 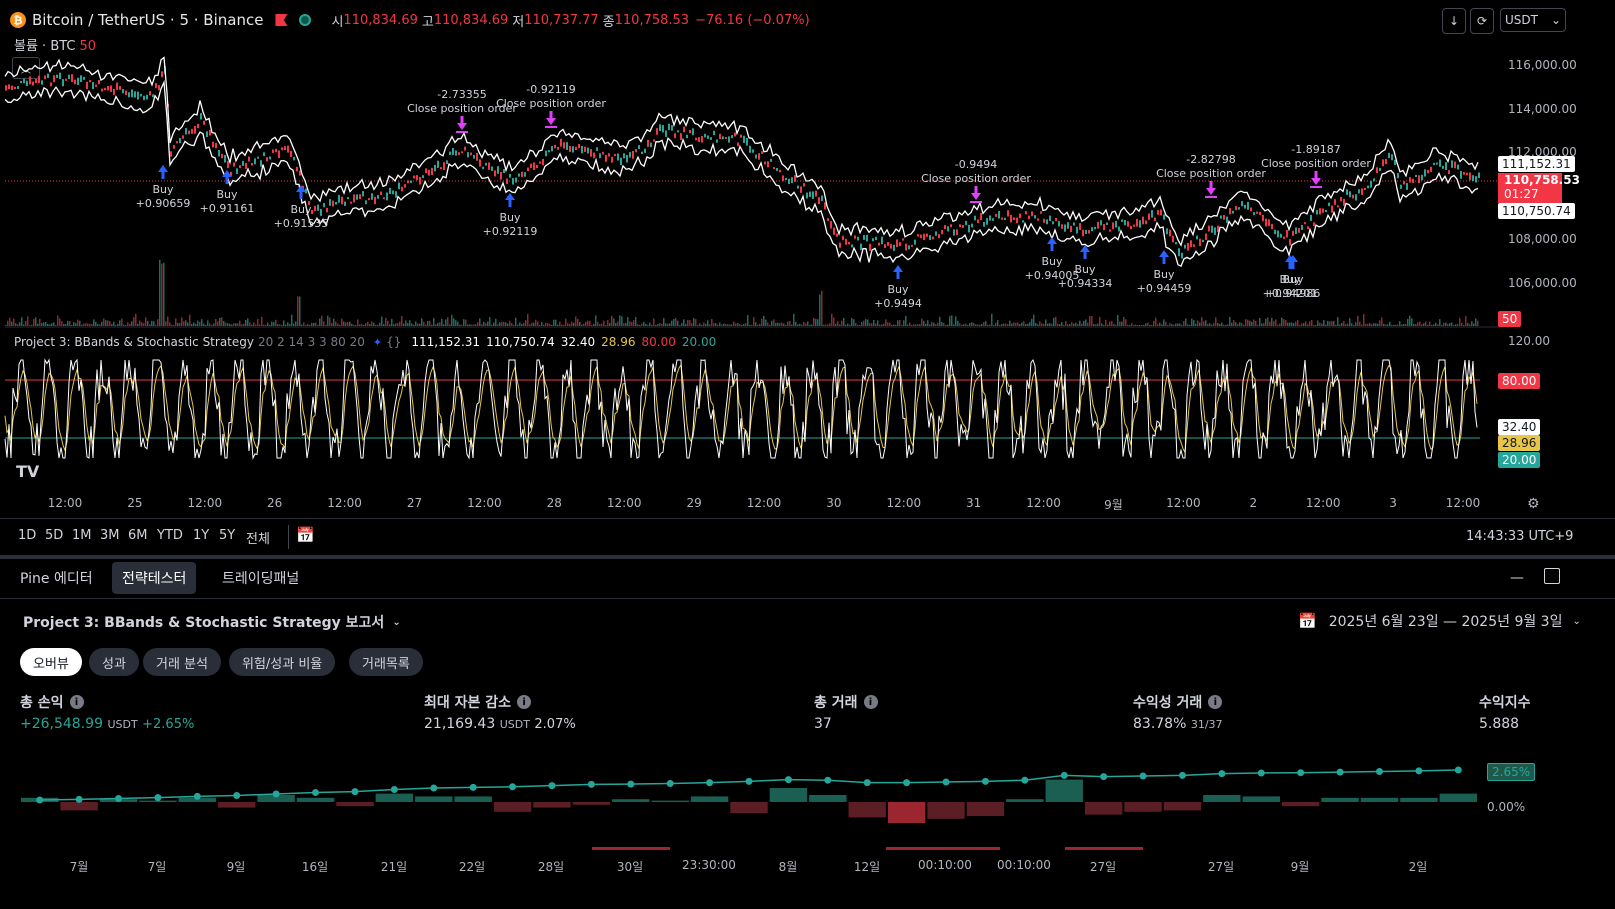 I want to click on clock: 14:43:33 UTC+9, so click(x=1520, y=536).